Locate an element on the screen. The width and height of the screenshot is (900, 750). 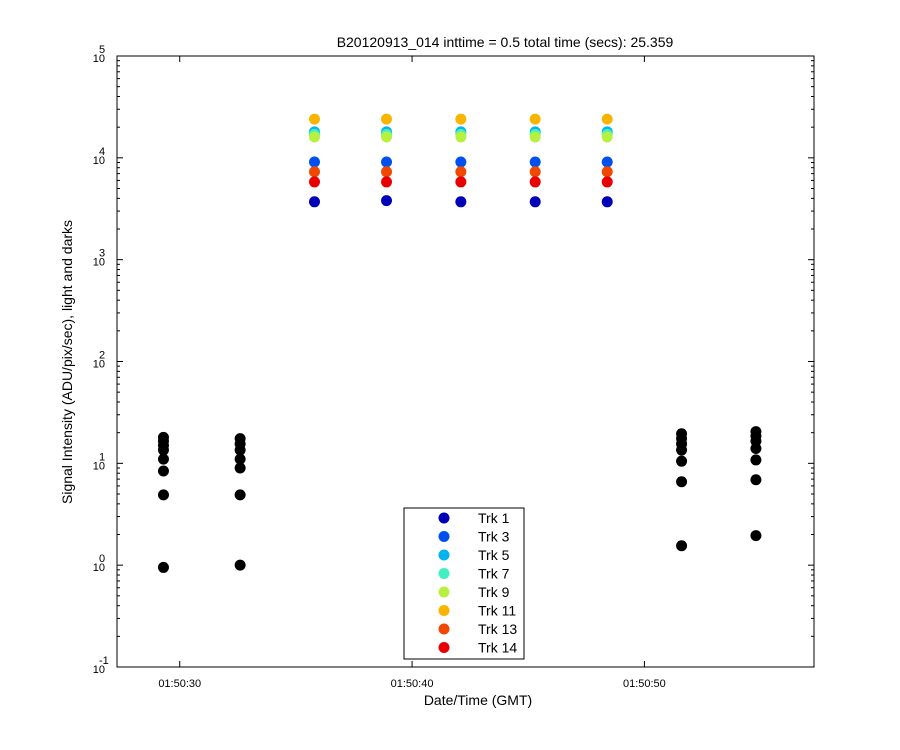
legend-label-trk-13: Trk 13 is located at coordinates (497, 629).